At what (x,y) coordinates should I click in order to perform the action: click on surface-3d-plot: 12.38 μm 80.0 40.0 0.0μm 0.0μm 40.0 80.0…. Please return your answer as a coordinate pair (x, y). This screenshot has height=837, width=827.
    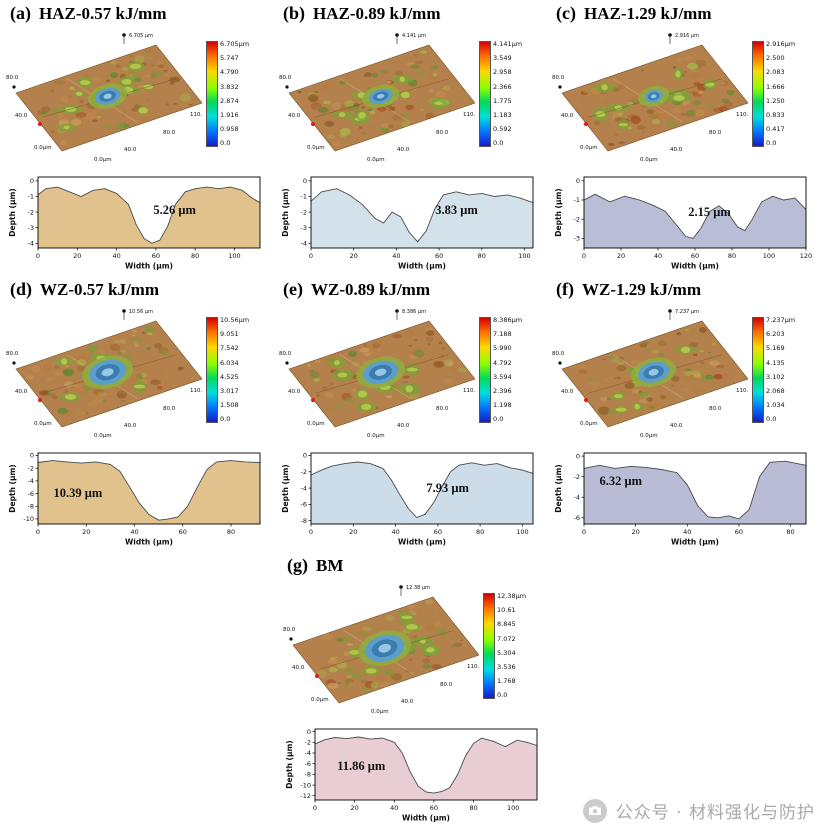
    Looking at the image, I should click on (383, 648).